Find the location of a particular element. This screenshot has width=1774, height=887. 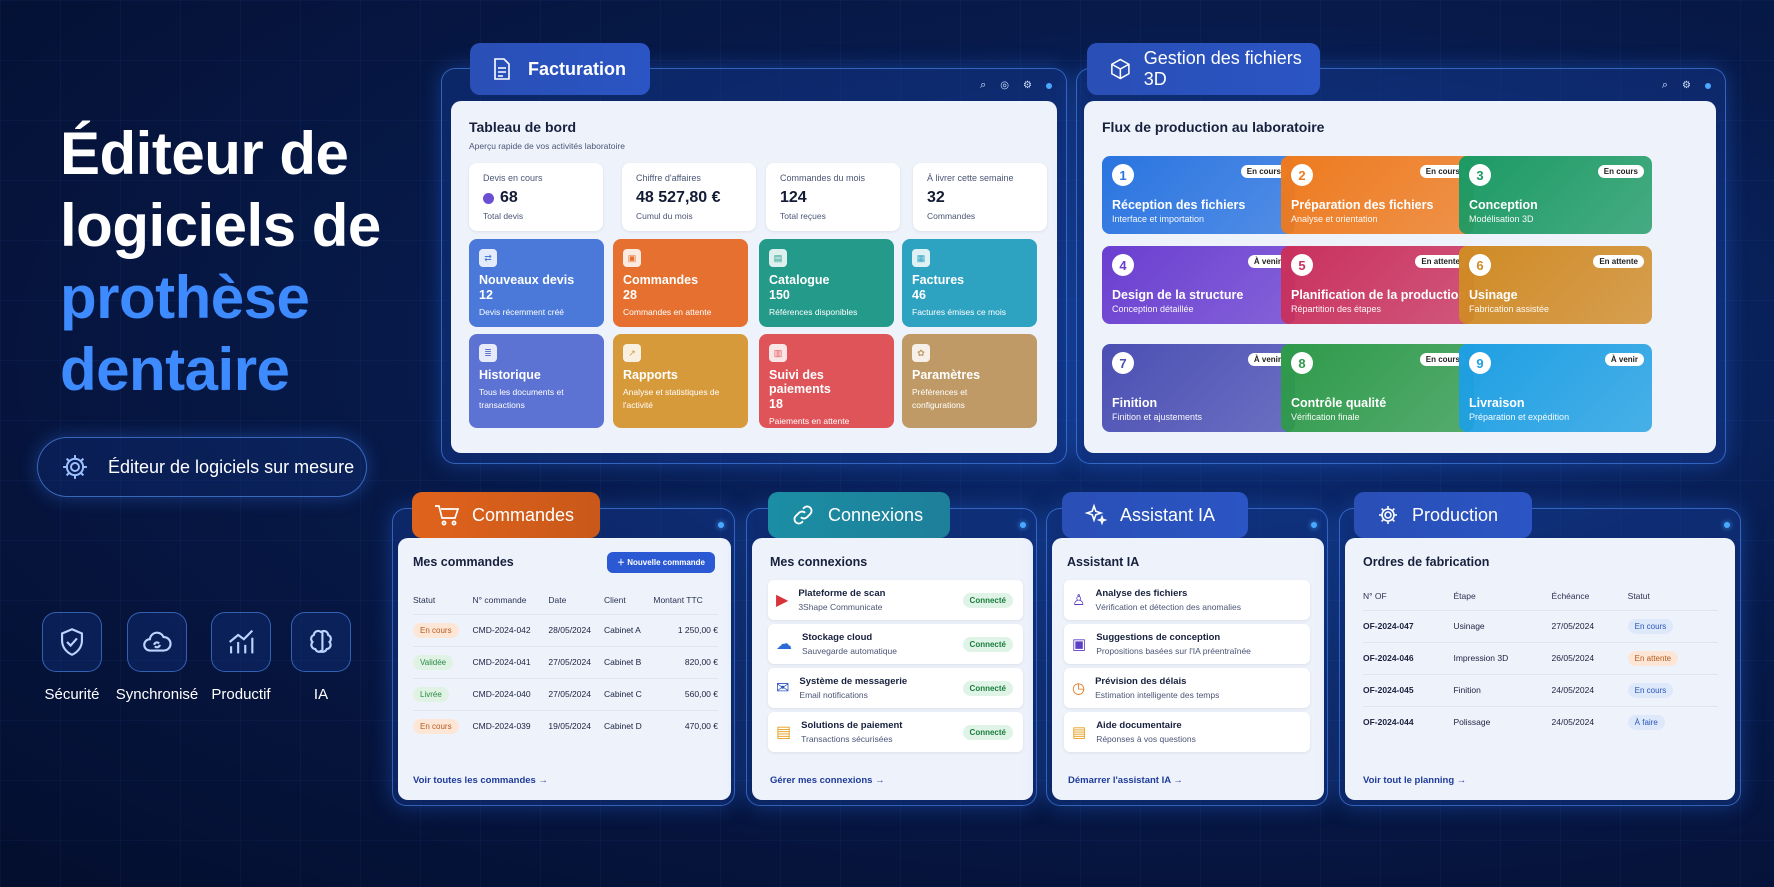

view-planning-link: Voir tout le planning → is located at coordinates (1414, 780).